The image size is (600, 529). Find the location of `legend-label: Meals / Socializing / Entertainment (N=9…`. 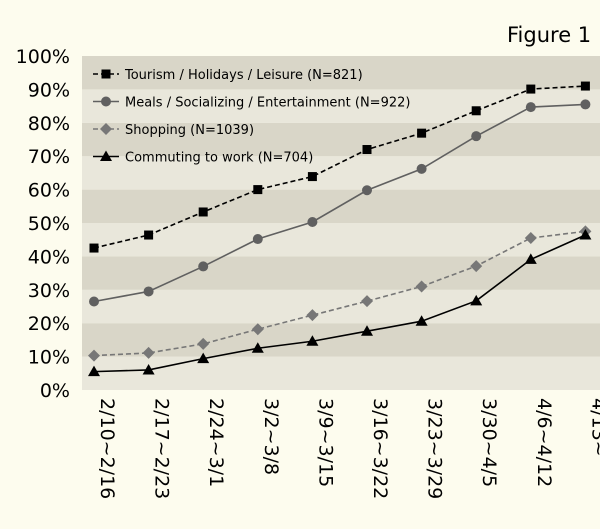

legend-label: Meals / Socializing / Entertainment (N=9… is located at coordinates (267, 103).